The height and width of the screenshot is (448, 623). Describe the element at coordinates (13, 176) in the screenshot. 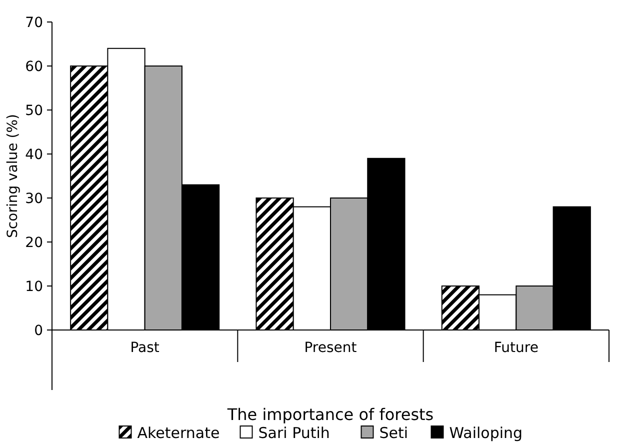

I see `y-axis-title: Scoring value (%)` at that location.